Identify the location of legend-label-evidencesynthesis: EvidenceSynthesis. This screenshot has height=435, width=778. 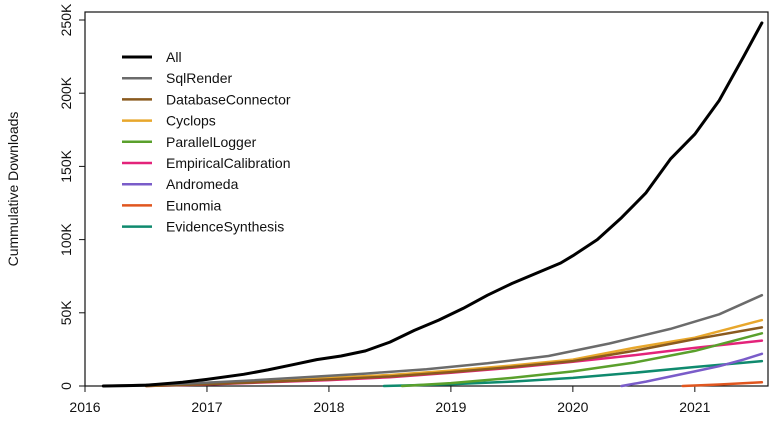
(225, 227).